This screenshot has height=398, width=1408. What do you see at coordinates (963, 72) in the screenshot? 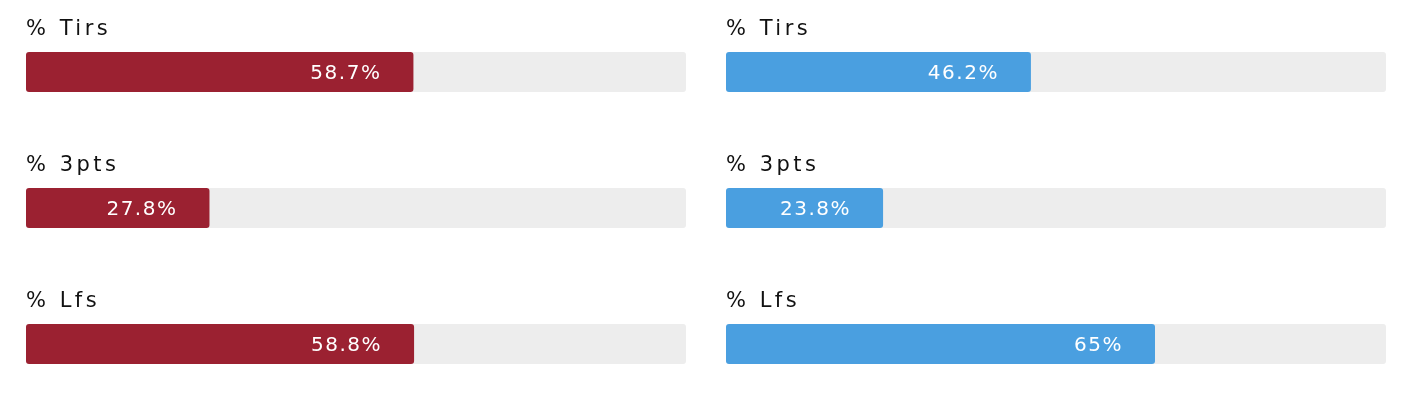
I see `data-label: 46.2%` at bounding box center [963, 72].